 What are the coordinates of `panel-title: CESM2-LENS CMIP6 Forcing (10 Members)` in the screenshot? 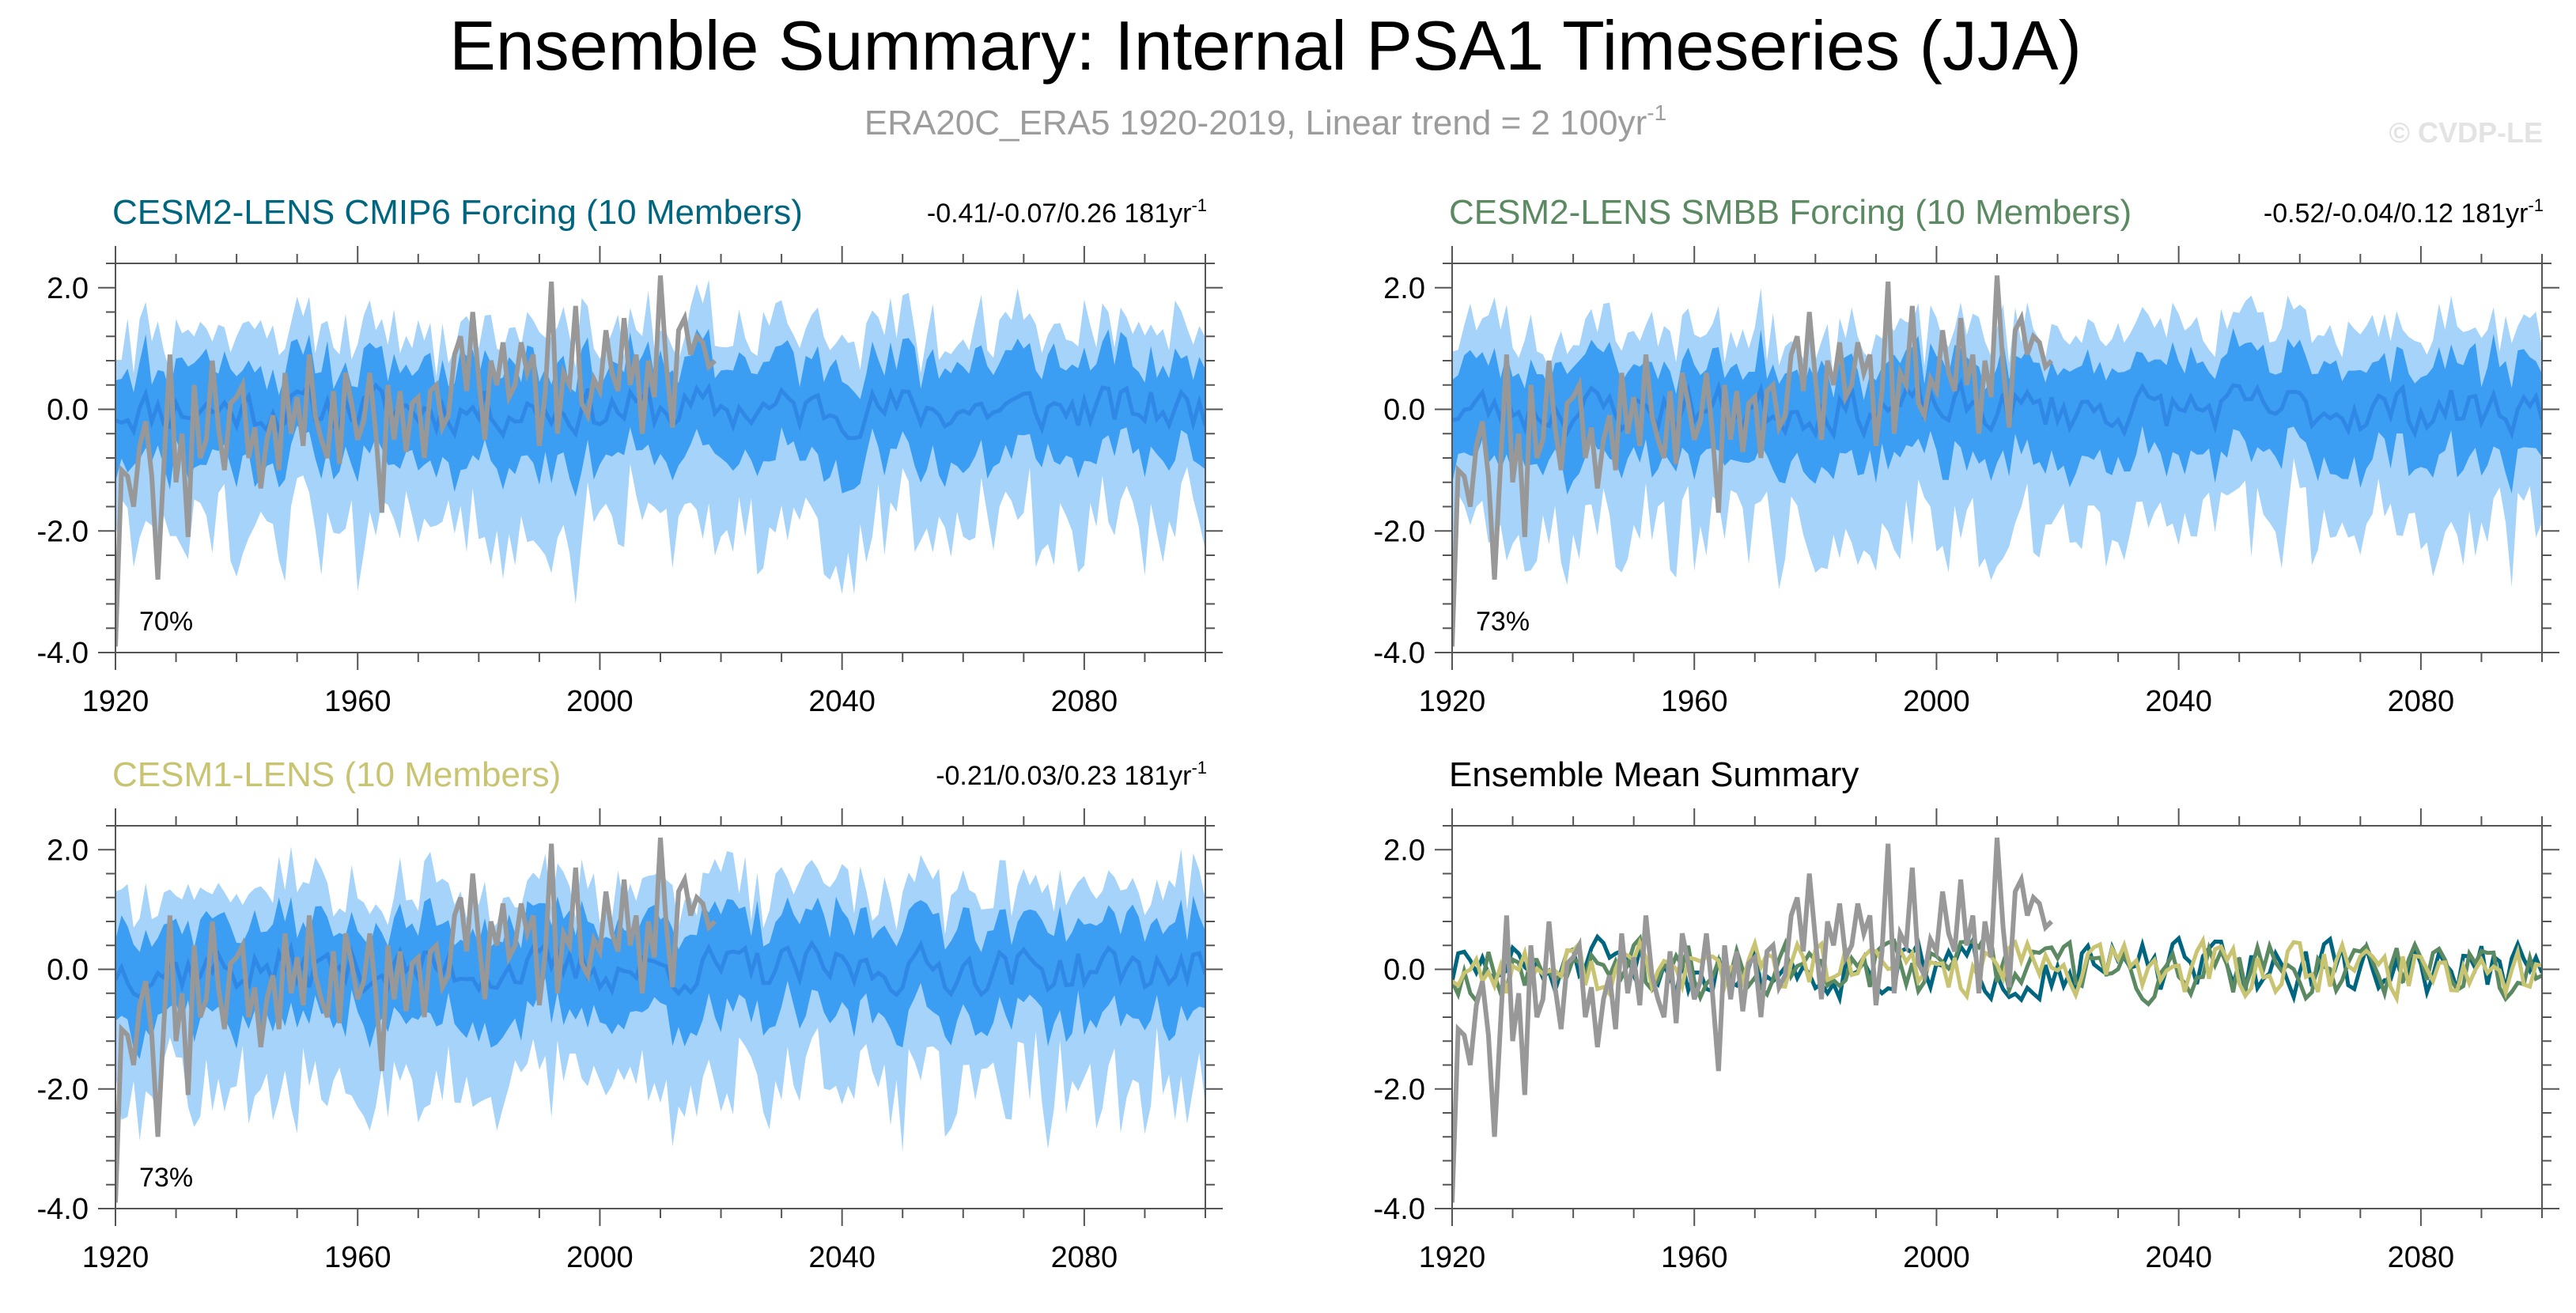 It's located at (457, 212).